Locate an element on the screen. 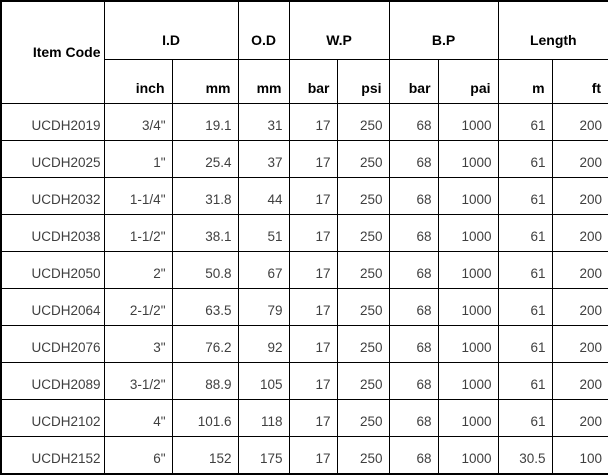 This screenshot has width=608, height=475. cell-od-mm: 51 is located at coordinates (263, 233).